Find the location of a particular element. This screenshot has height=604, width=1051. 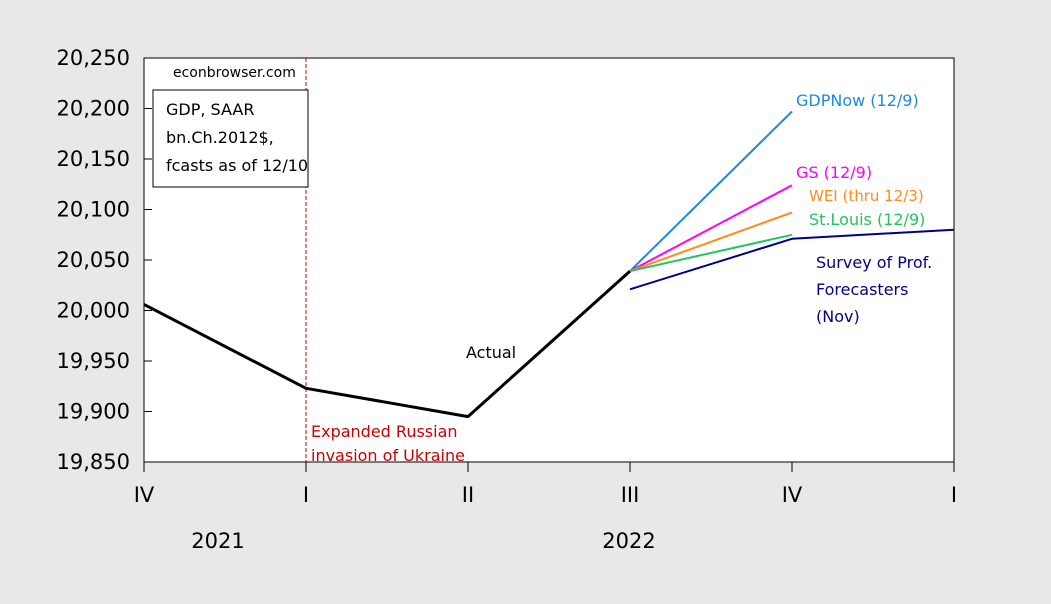

year-label-2021: 2021 is located at coordinates (217, 541).